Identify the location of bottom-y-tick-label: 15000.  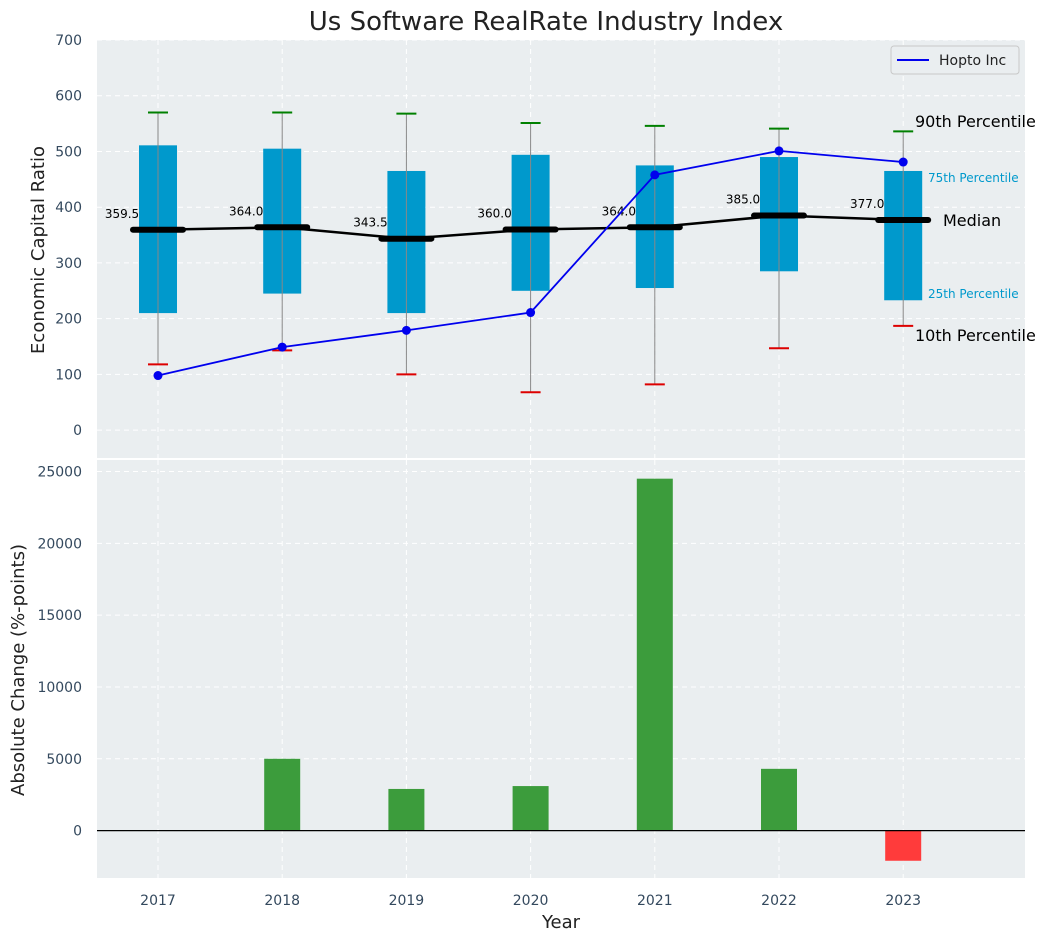
(59, 616).